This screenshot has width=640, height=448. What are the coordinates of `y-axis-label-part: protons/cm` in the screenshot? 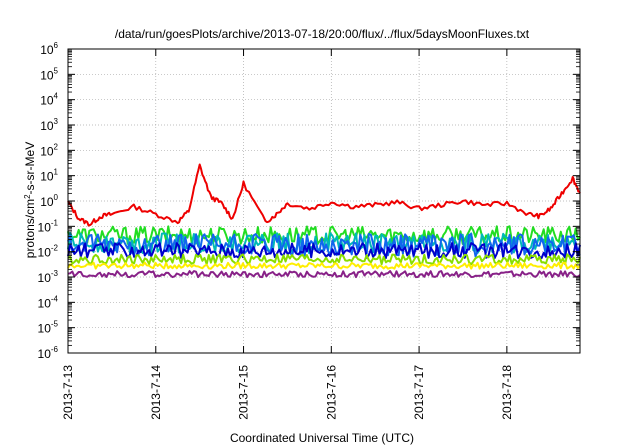 It's located at (30, 228).